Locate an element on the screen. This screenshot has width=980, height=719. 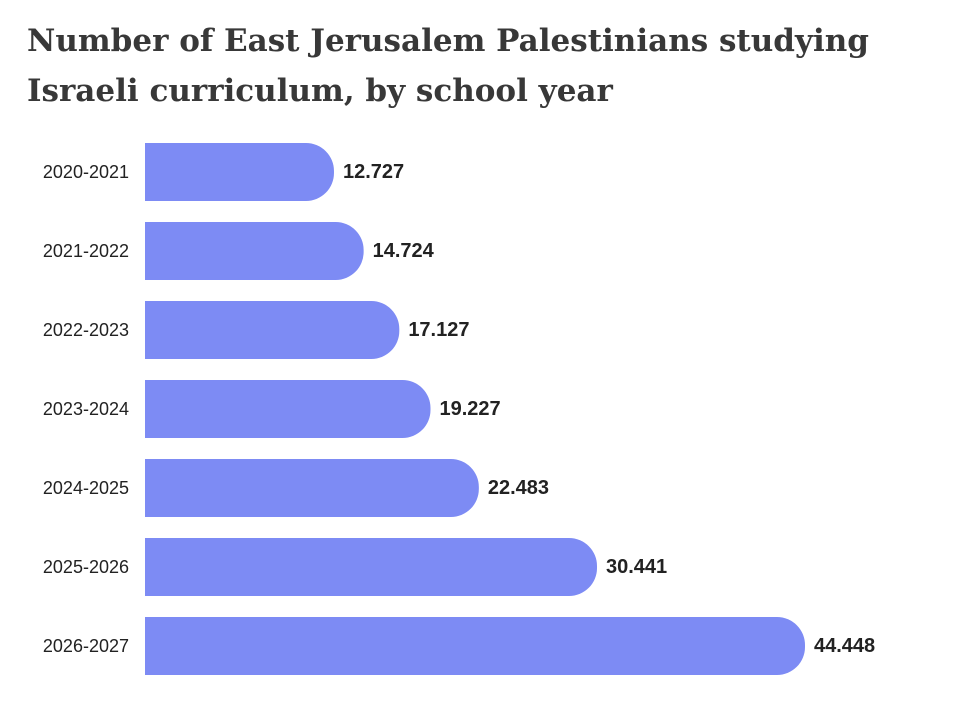
value-label: 44.448 is located at coordinates (844, 646).